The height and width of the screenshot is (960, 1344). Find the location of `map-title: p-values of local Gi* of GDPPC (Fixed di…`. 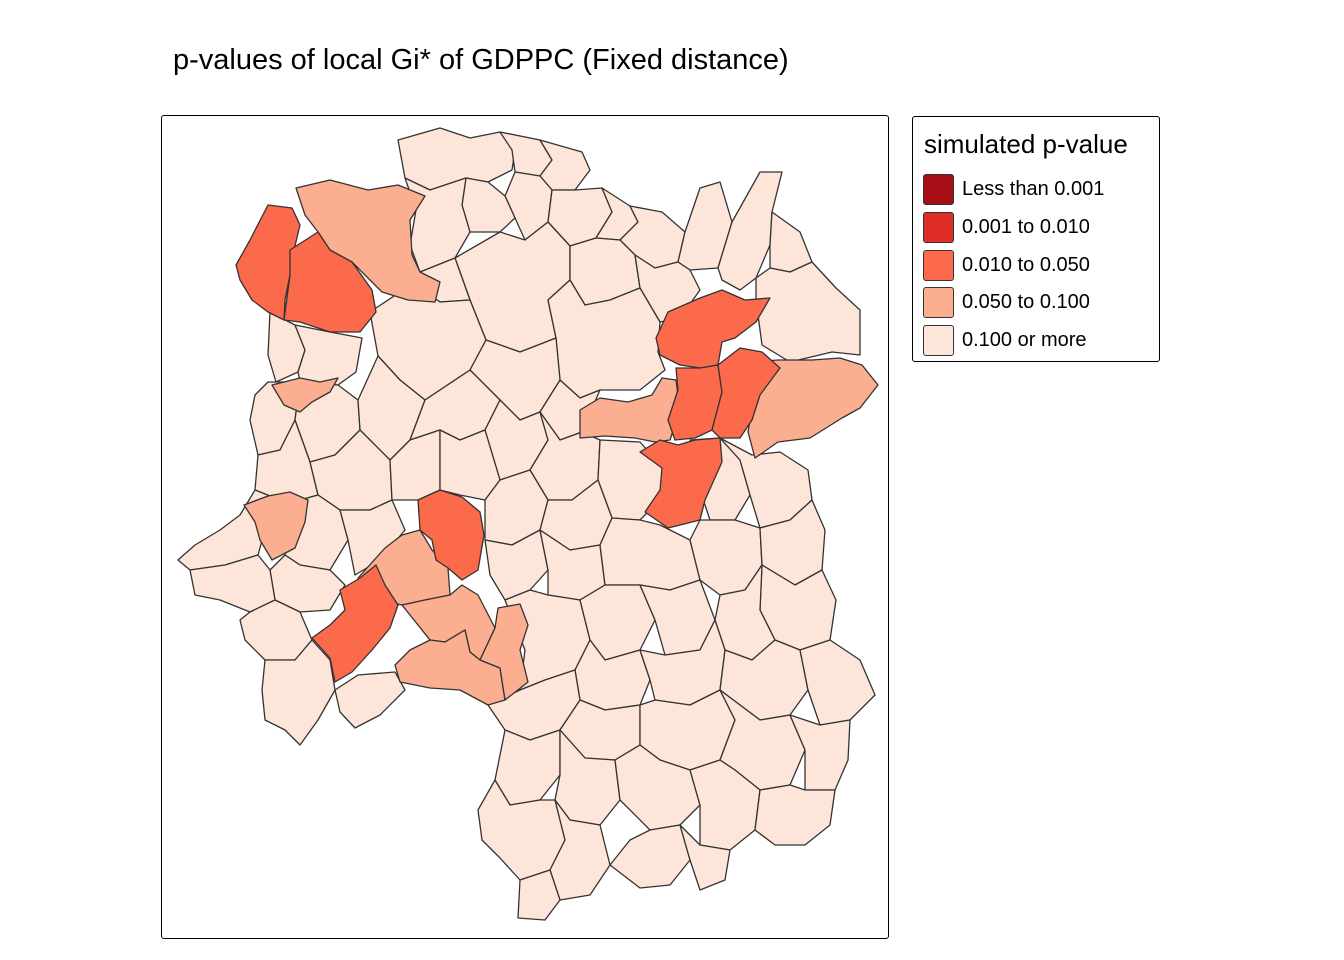

map-title: p-values of local Gi* of GDPPC (Fixed di… is located at coordinates (481, 60).